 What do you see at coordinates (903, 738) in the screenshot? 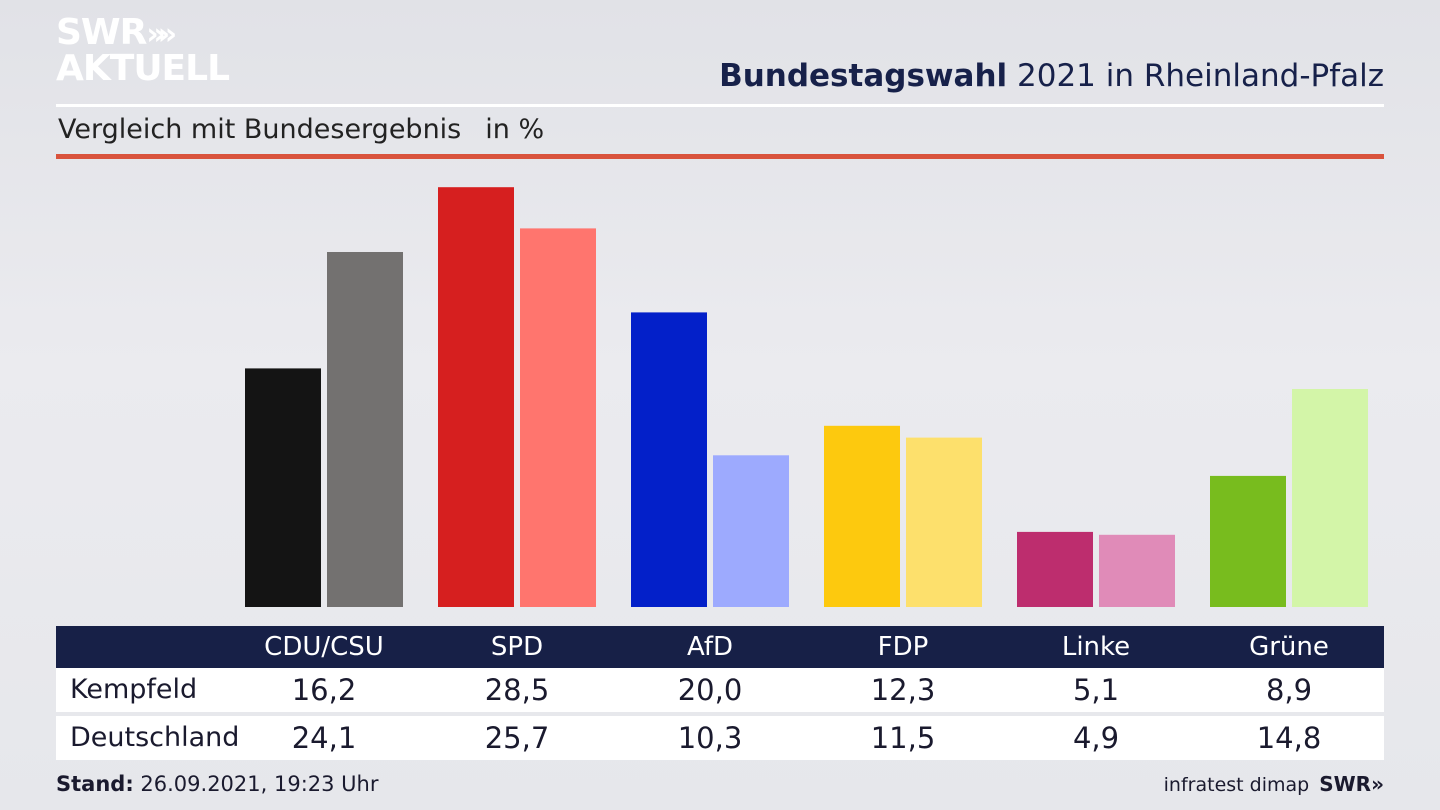
I see `table-cell: 11,5` at bounding box center [903, 738].